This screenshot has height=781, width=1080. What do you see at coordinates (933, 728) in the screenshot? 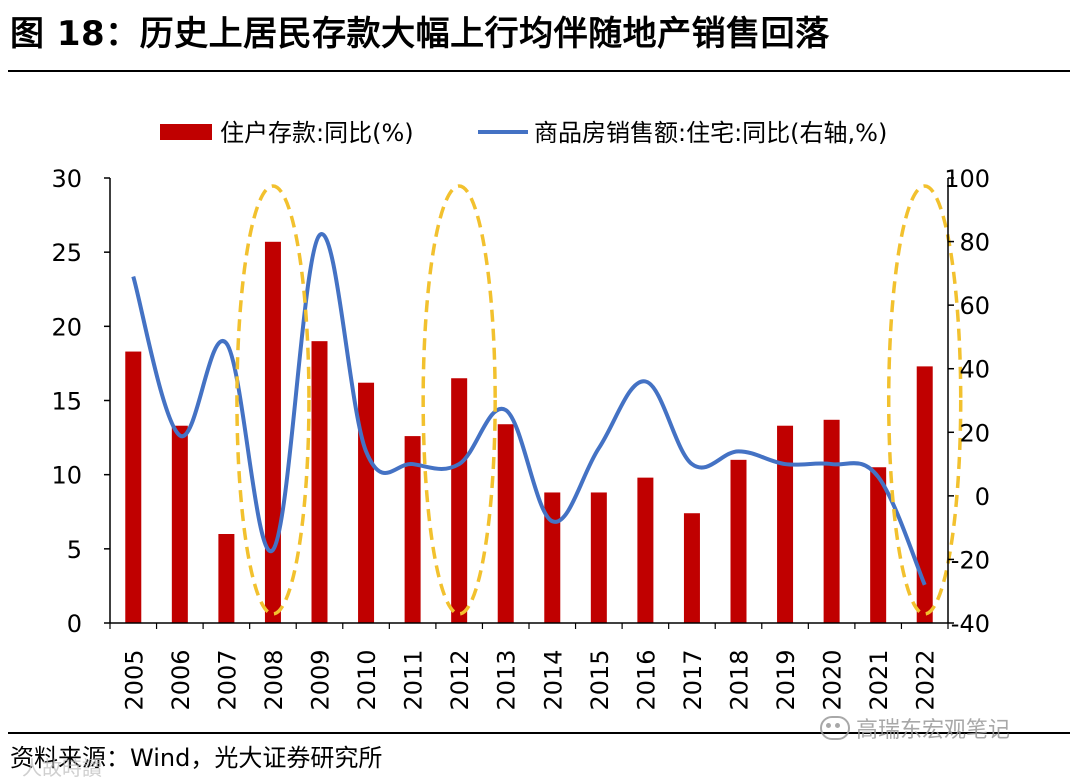
I see `watermark-text: 高瑞东宏观笔记` at bounding box center [933, 728].